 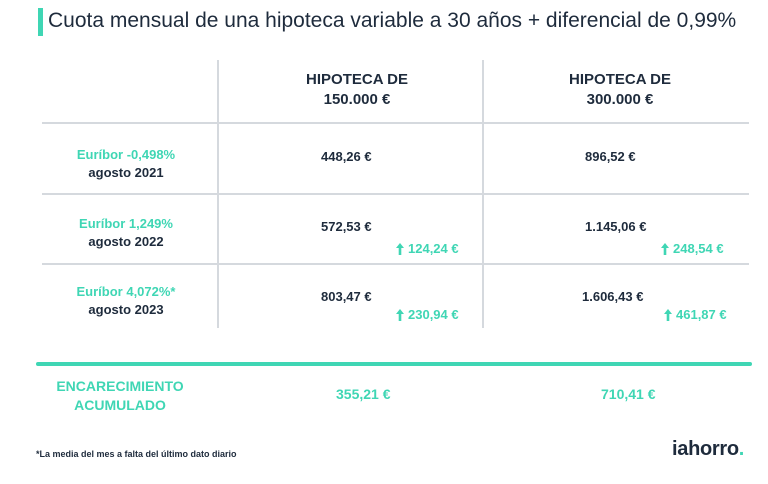 I want to click on brand-logo: iahorro., so click(x=708, y=449).